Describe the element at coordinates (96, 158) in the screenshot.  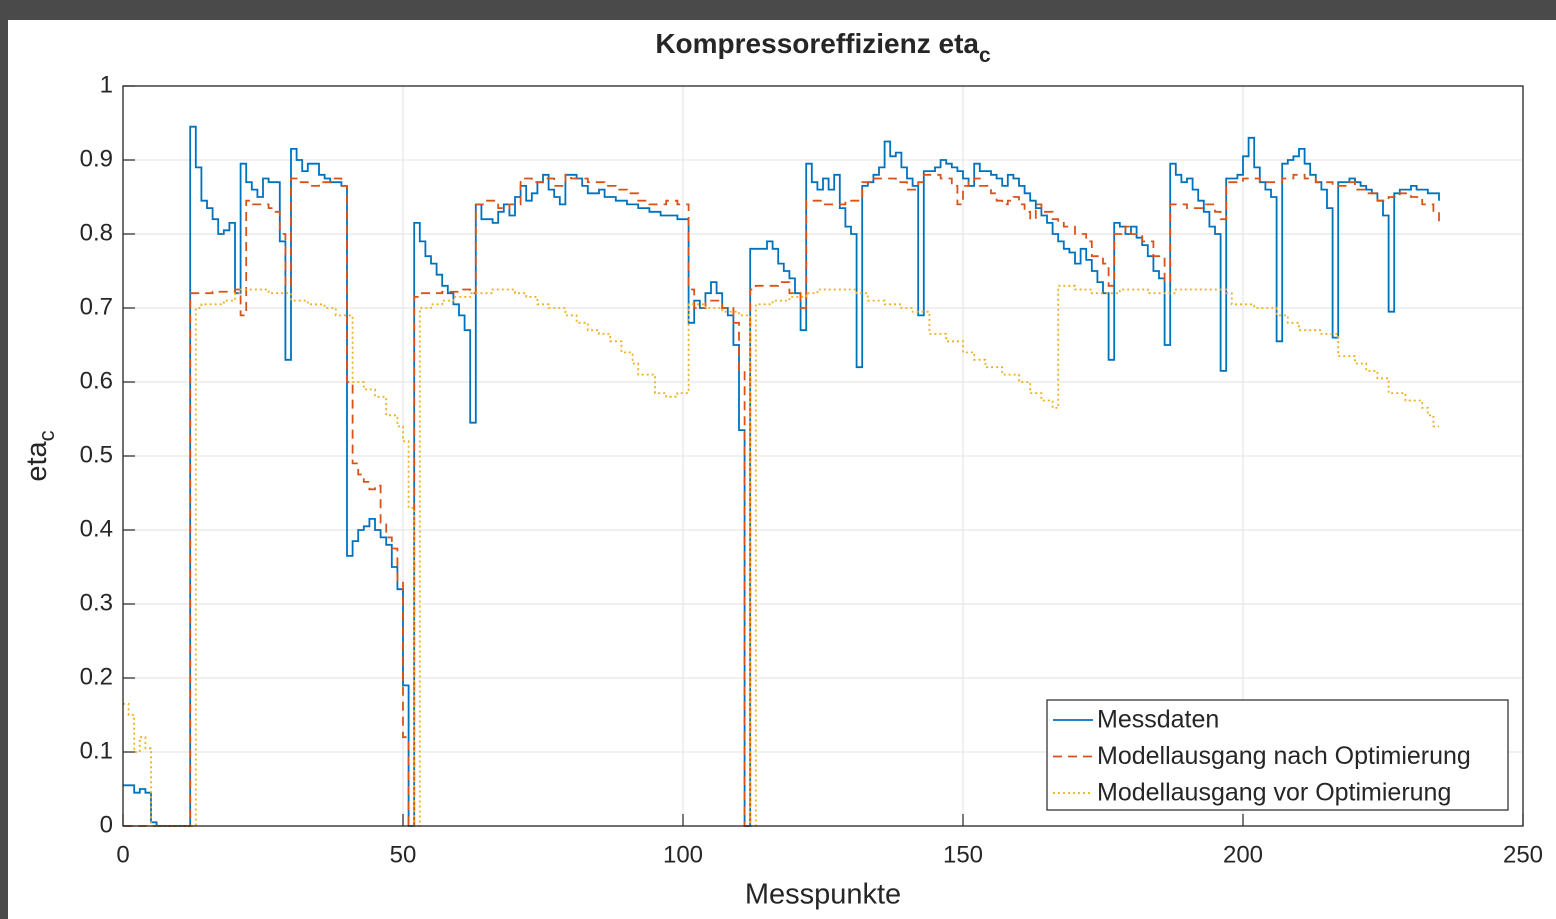
I see `y-tick-label: 0.9` at that location.